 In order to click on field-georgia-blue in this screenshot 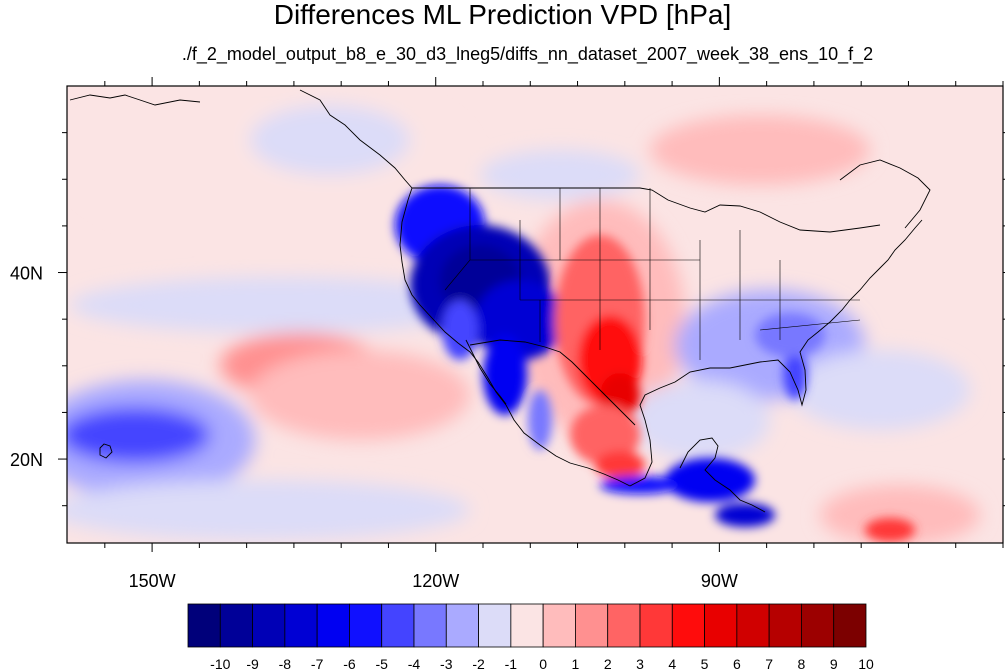, I will do `click(790, 335)`.